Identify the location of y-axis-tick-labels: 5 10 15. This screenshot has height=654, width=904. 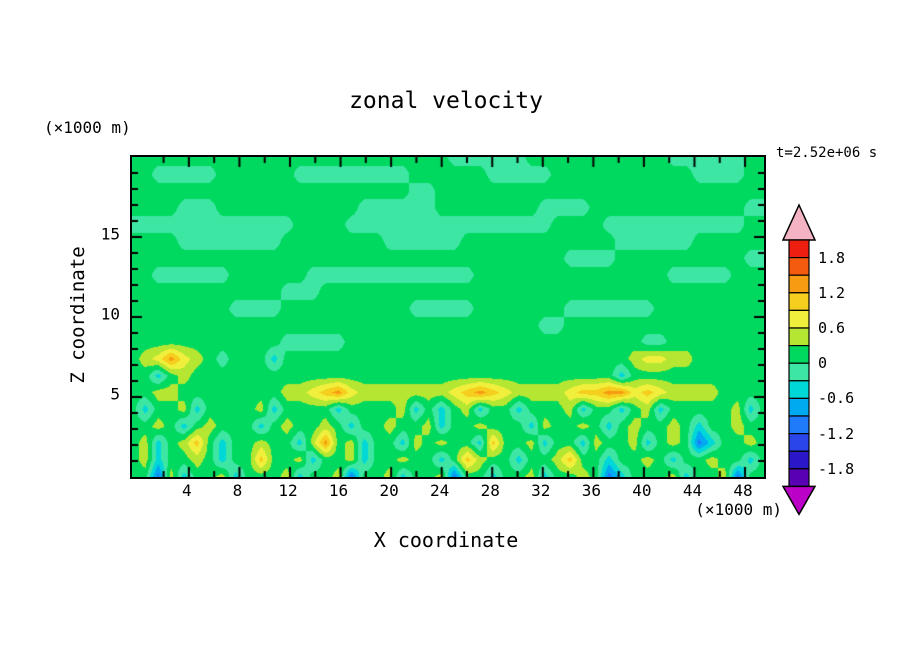
(90, 315).